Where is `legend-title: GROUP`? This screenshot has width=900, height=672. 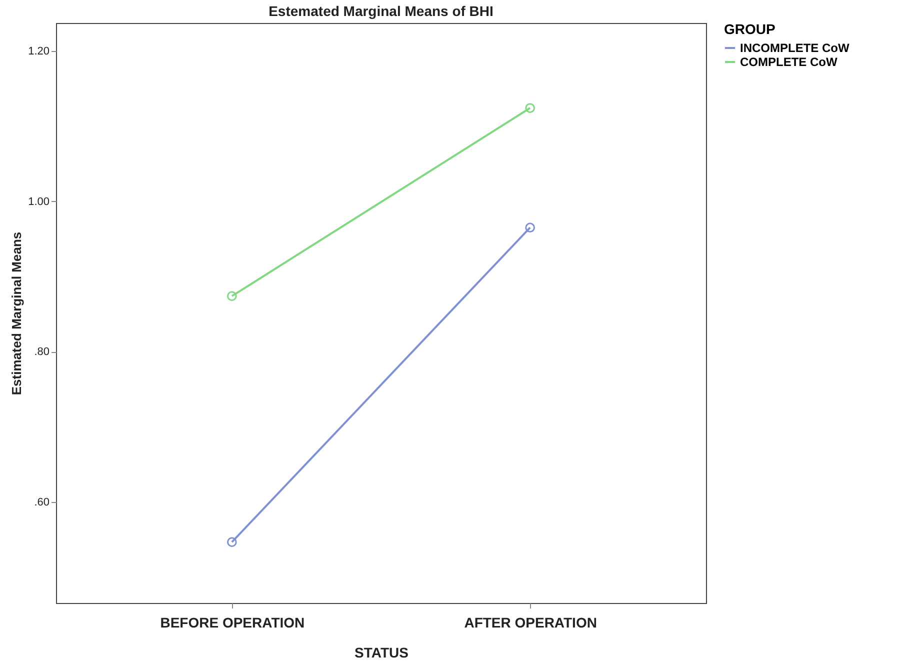 legend-title: GROUP is located at coordinates (750, 29).